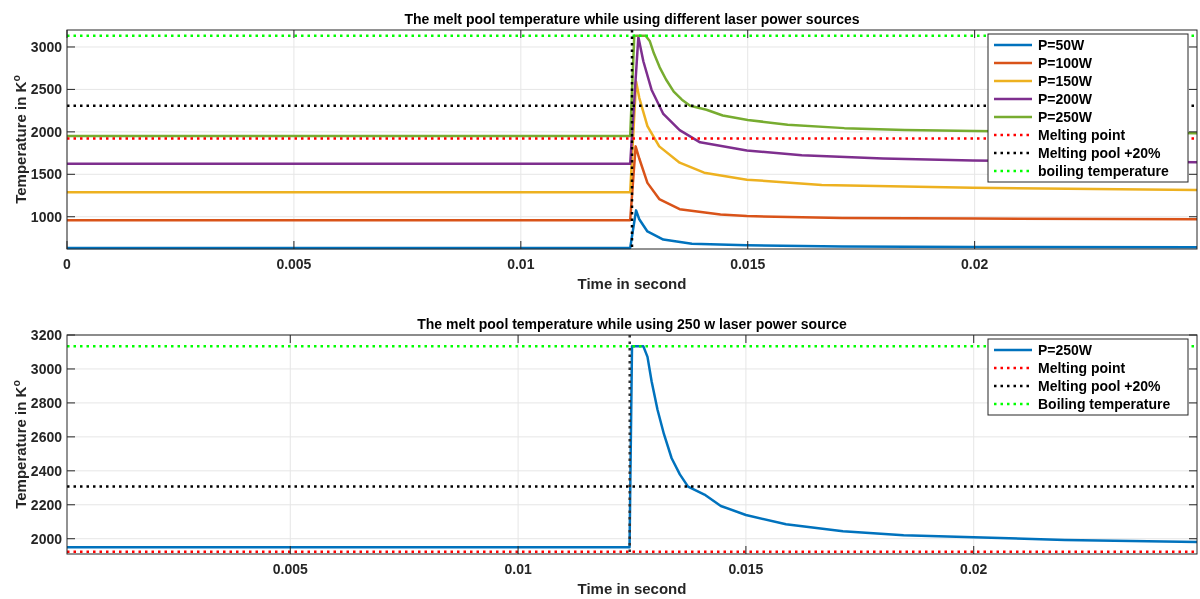  What do you see at coordinates (46, 335) in the screenshot?
I see `y-tick-label: 3200` at bounding box center [46, 335].